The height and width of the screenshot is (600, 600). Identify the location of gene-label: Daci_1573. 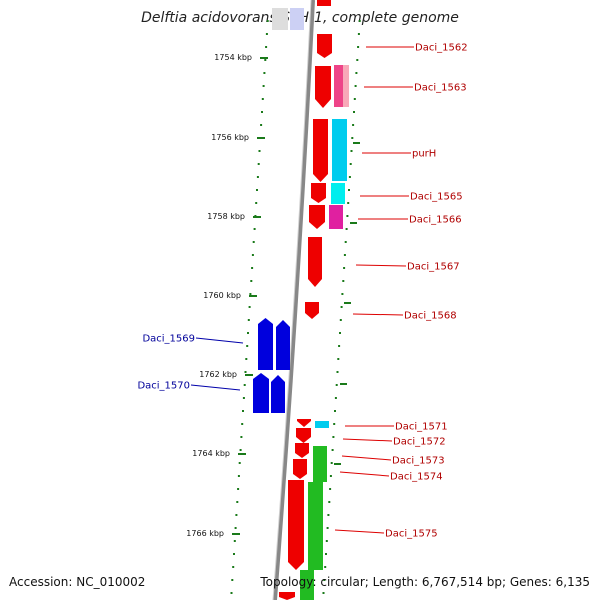
(418, 461).